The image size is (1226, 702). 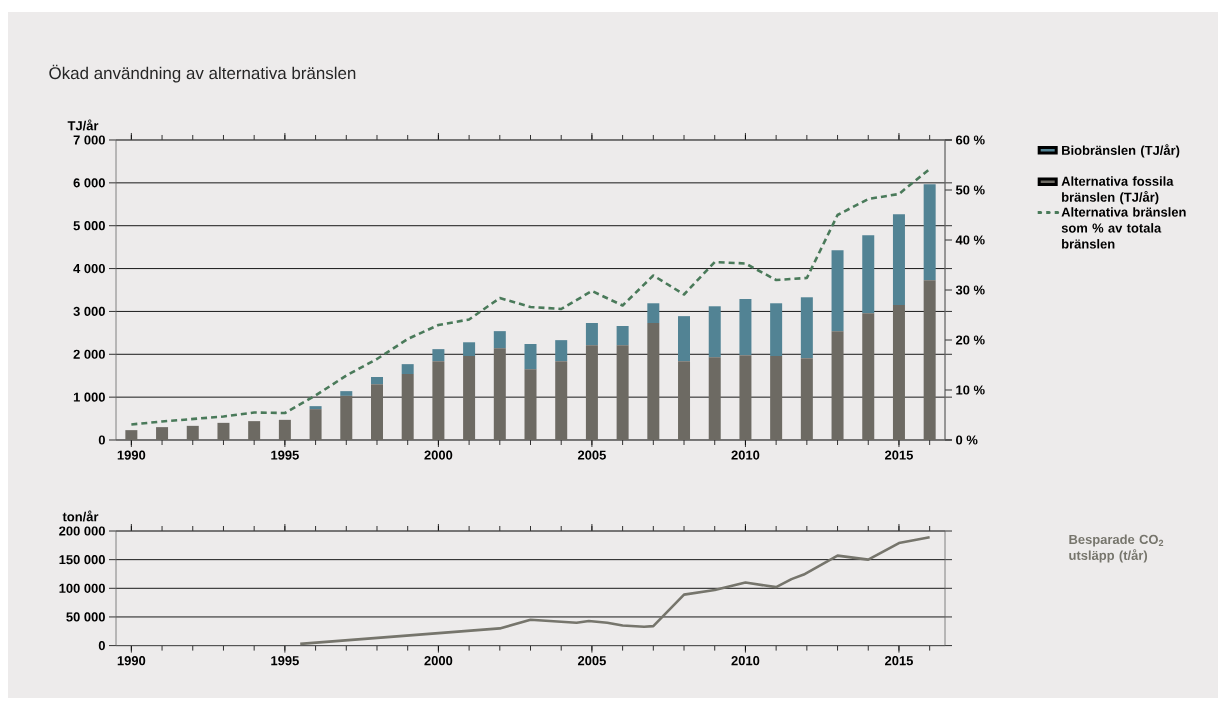 What do you see at coordinates (82, 560) in the screenshot?
I see `y-tick-label: 150 000` at bounding box center [82, 560].